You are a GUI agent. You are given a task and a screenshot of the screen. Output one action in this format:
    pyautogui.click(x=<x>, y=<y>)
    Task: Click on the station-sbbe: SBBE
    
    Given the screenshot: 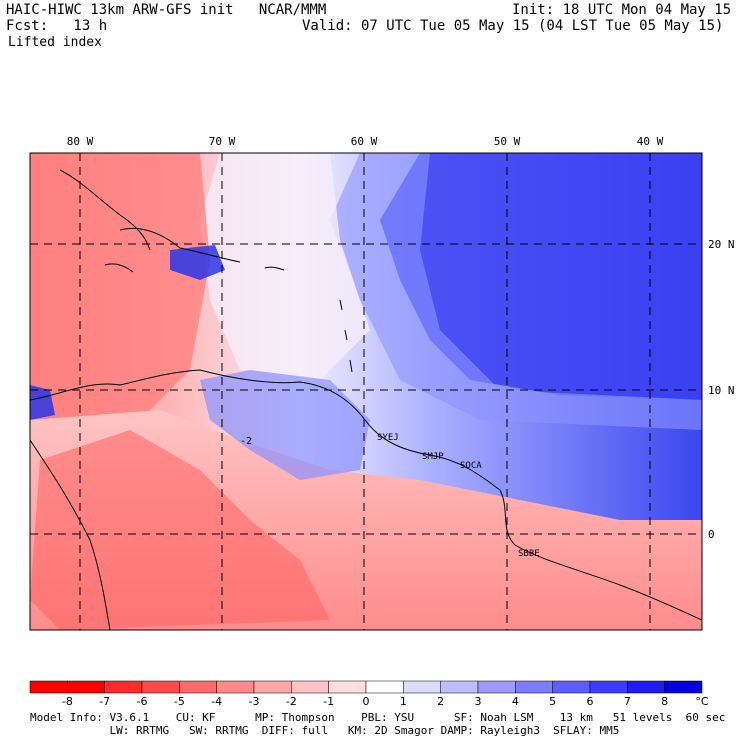 What is the action you would take?
    pyautogui.click(x=529, y=554)
    